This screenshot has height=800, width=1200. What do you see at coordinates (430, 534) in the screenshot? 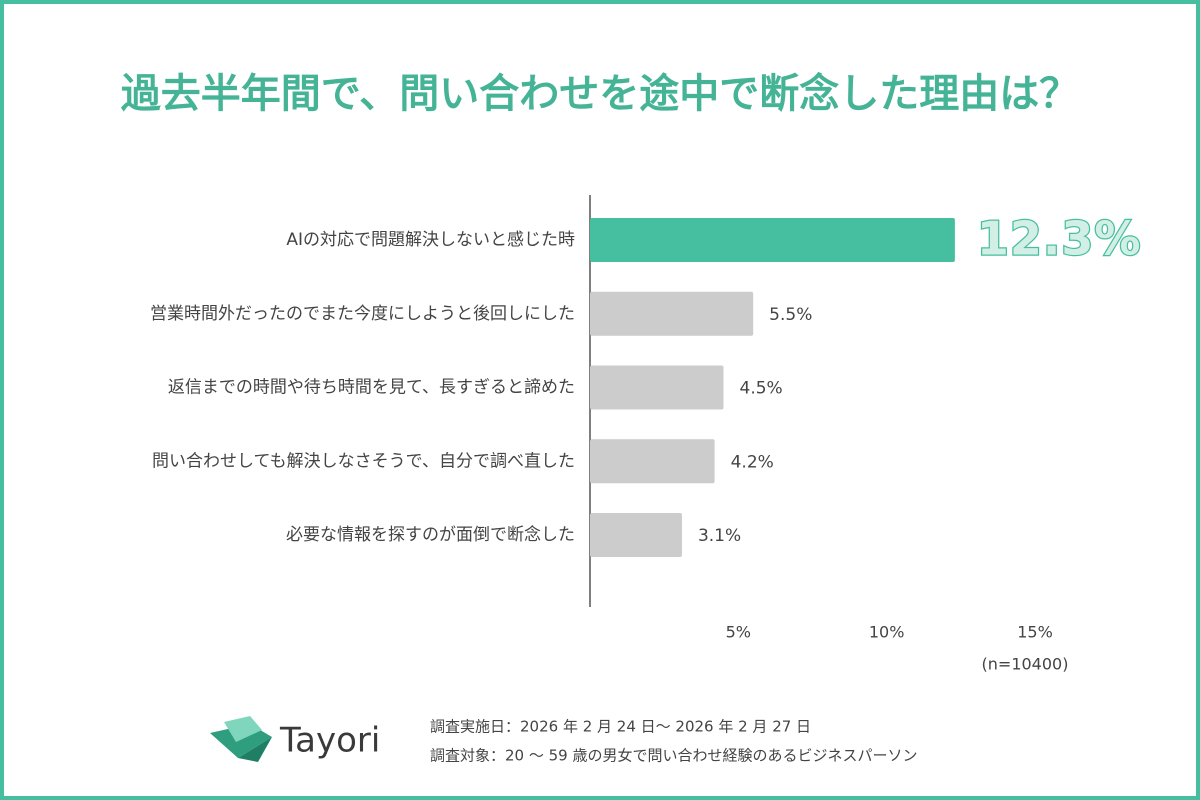
I see `y-tick-label: 必要な情報を探すのが面倒で断念した` at bounding box center [430, 534].